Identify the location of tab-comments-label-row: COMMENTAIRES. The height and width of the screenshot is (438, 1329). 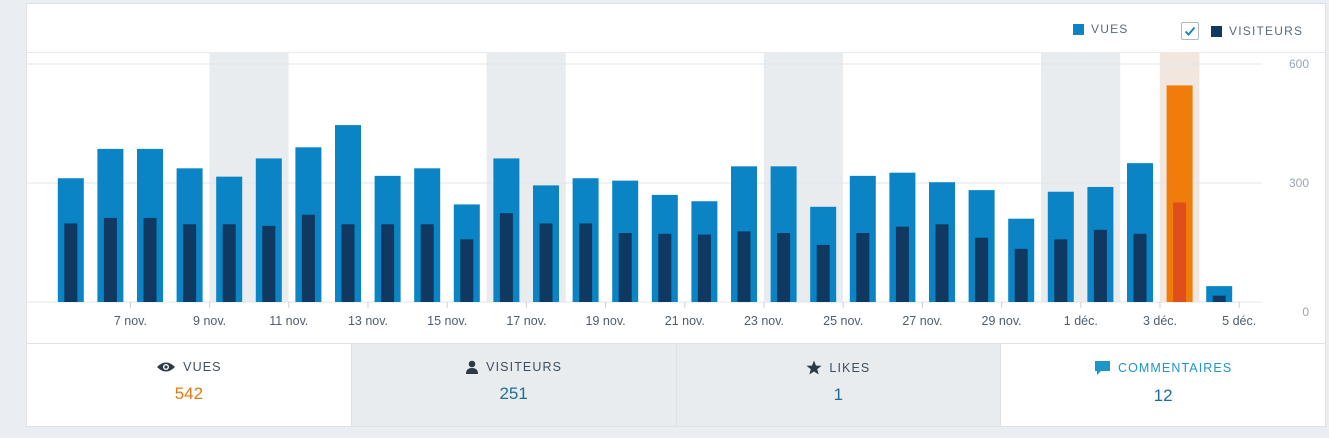
(1163, 368).